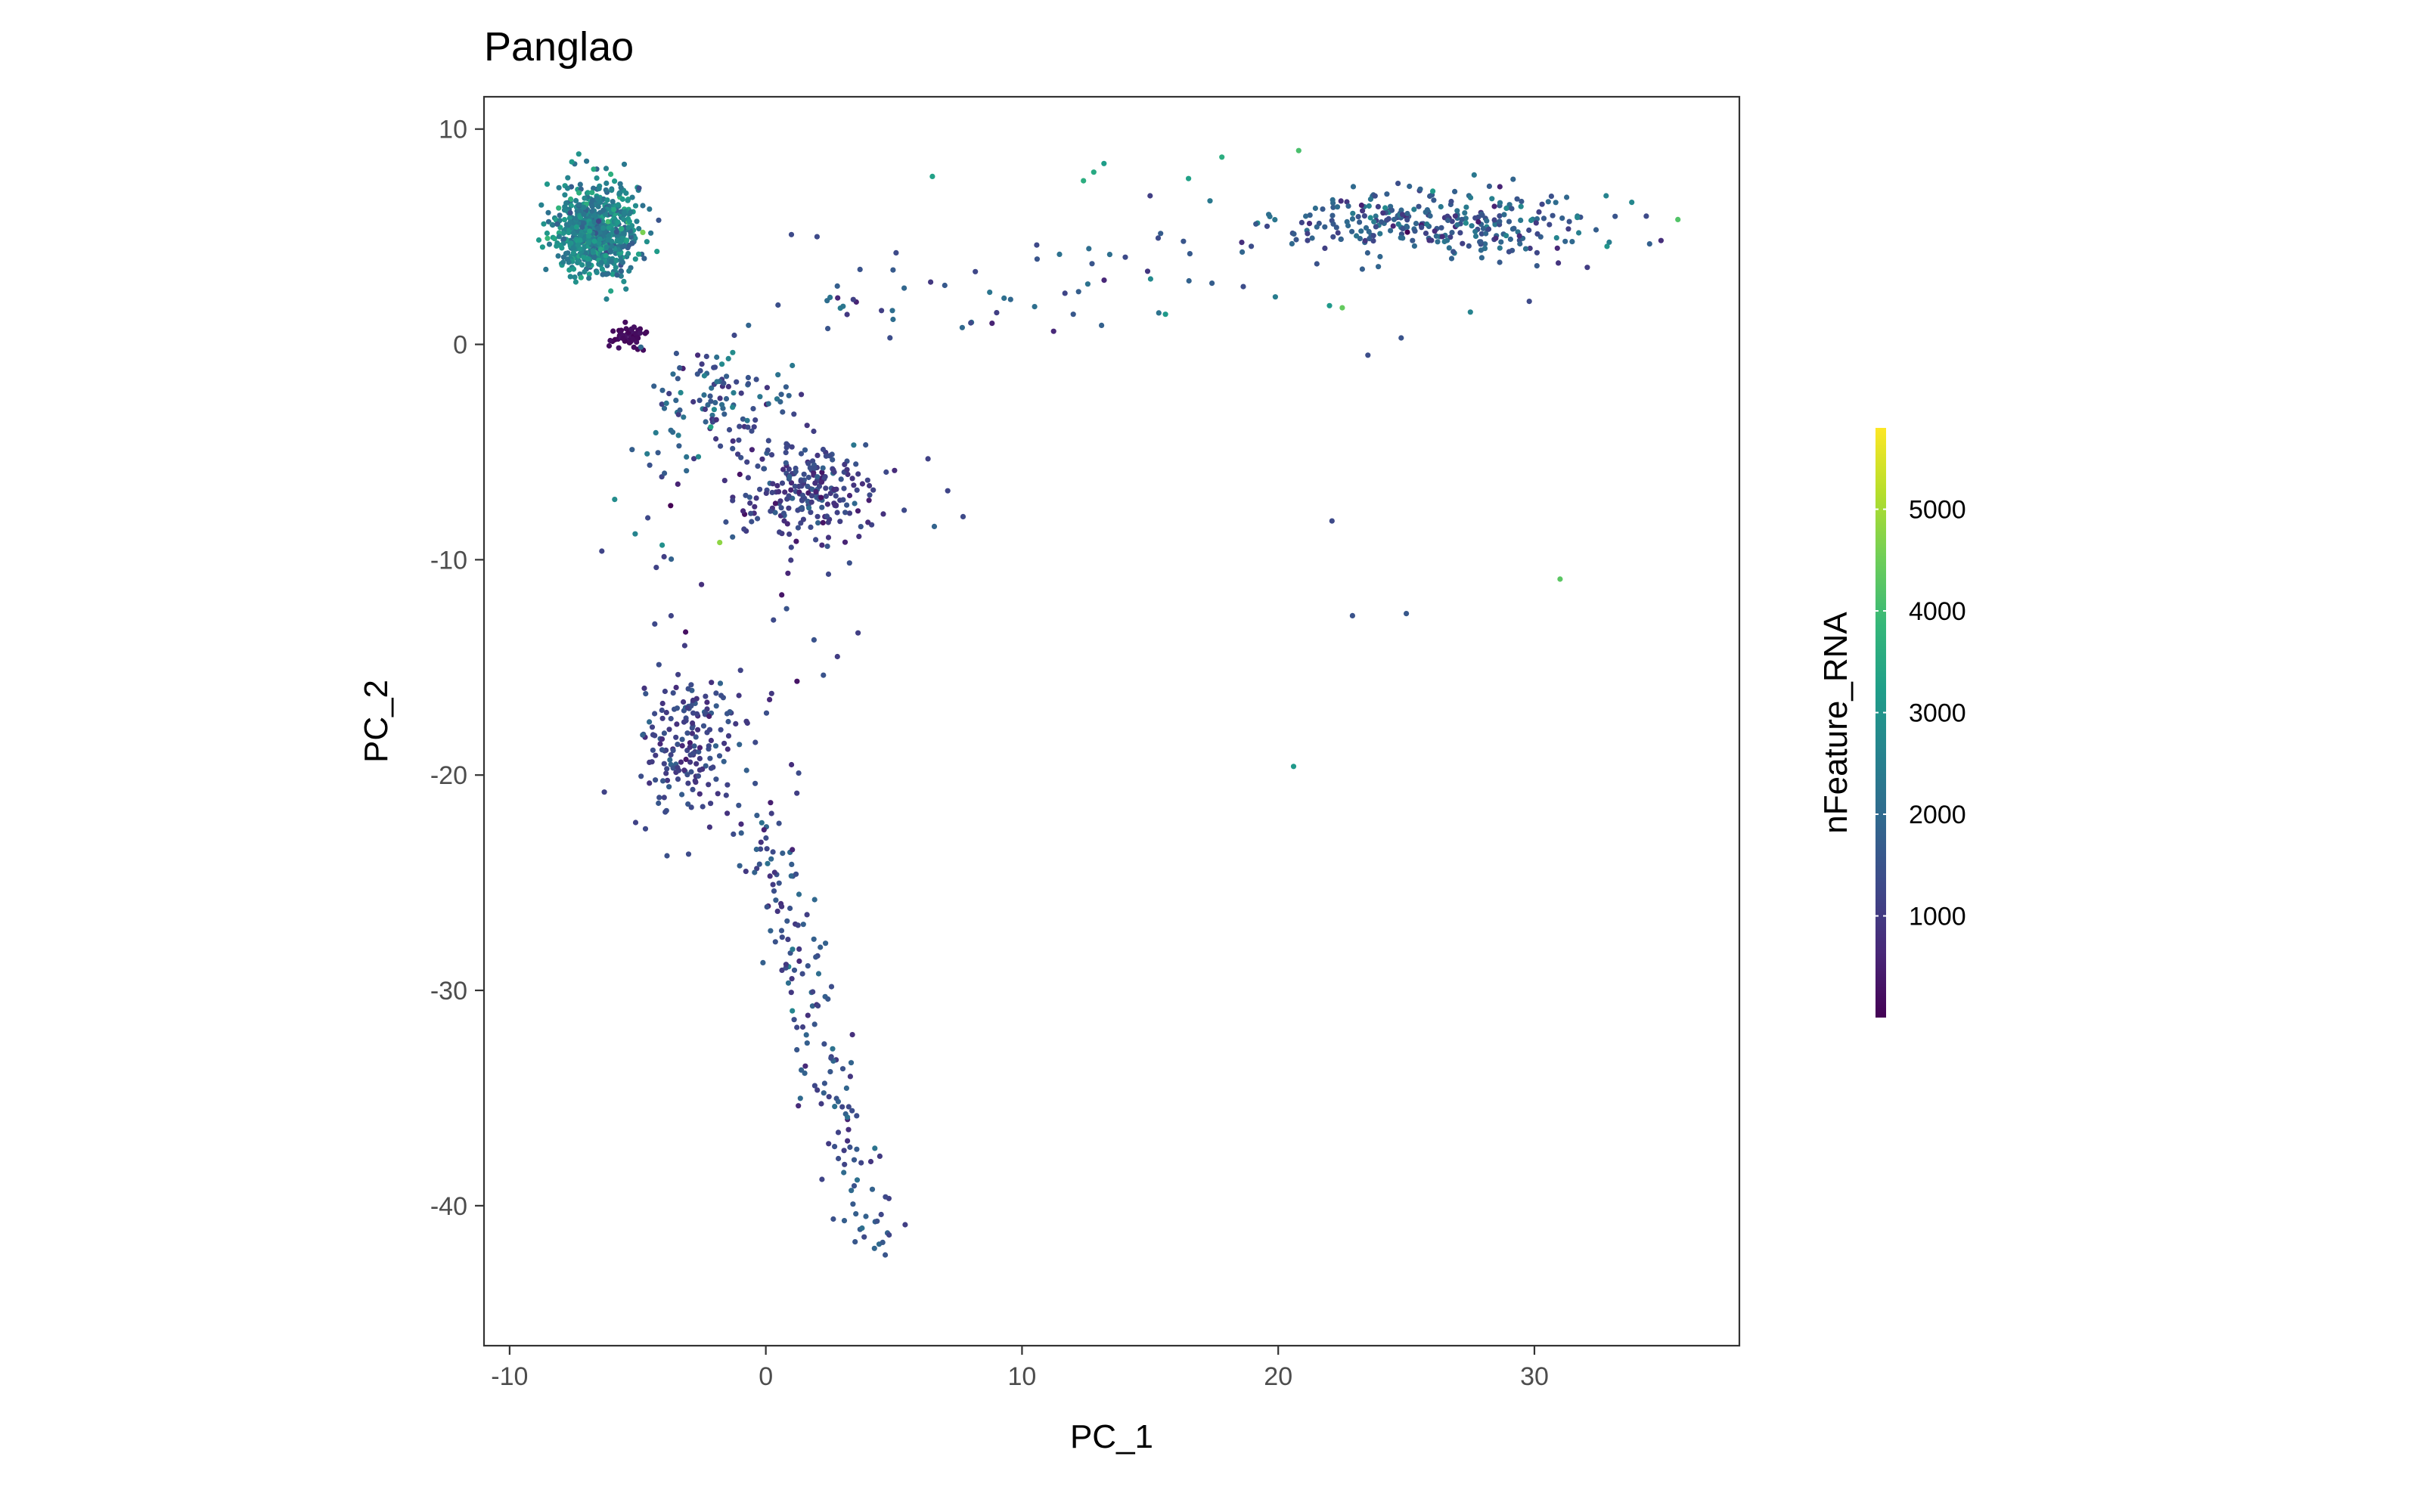  Describe the element at coordinates (766, 1376) in the screenshot. I see `x-tick-label: 0` at that location.